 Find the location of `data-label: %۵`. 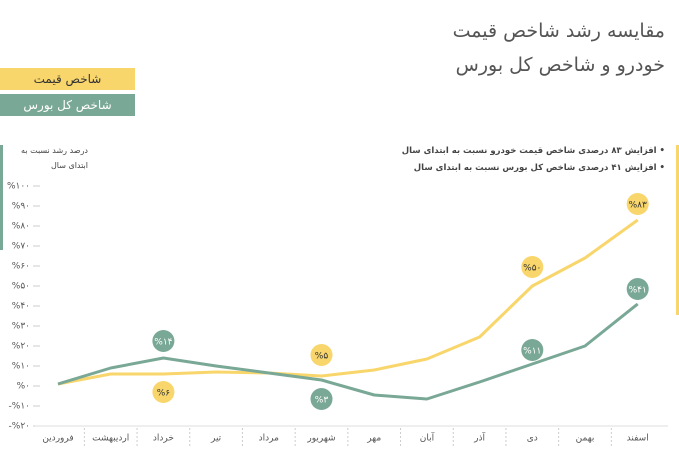

data-label: %۵ is located at coordinates (322, 357).